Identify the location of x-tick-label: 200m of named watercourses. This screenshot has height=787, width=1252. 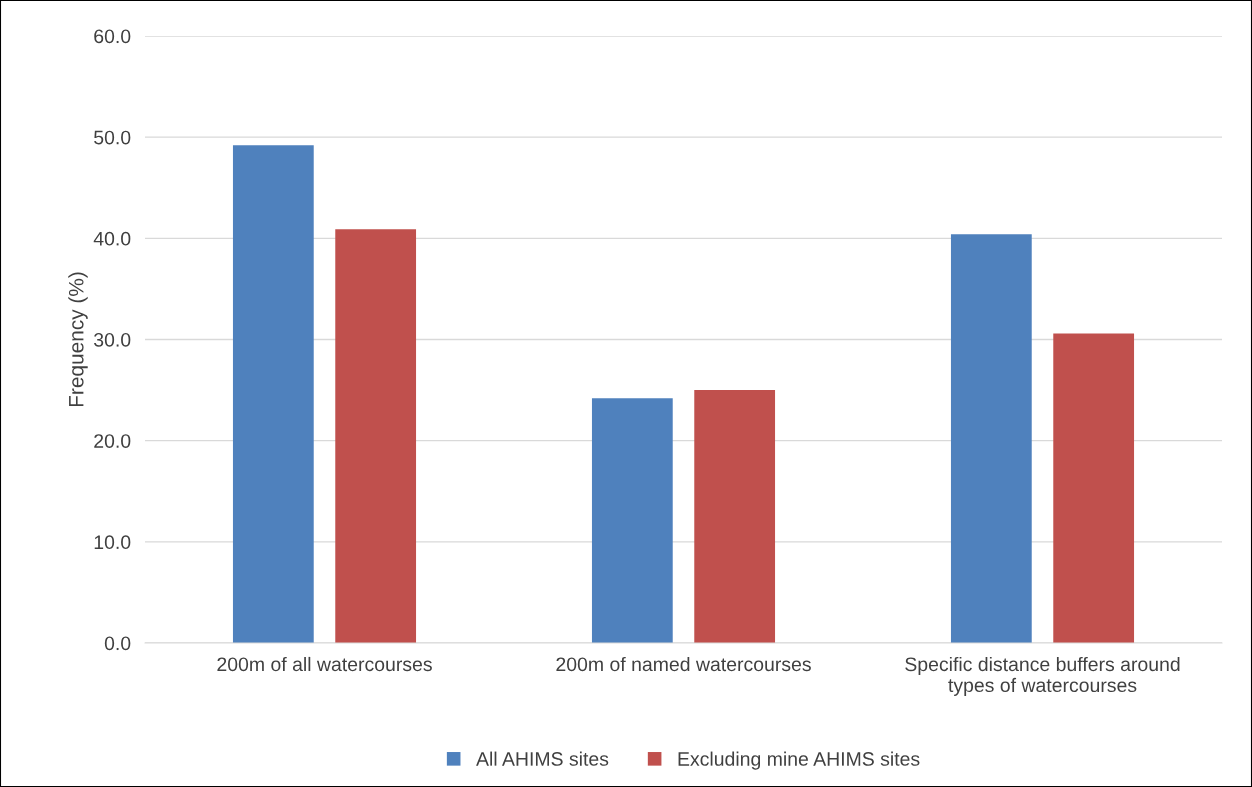
(683, 664).